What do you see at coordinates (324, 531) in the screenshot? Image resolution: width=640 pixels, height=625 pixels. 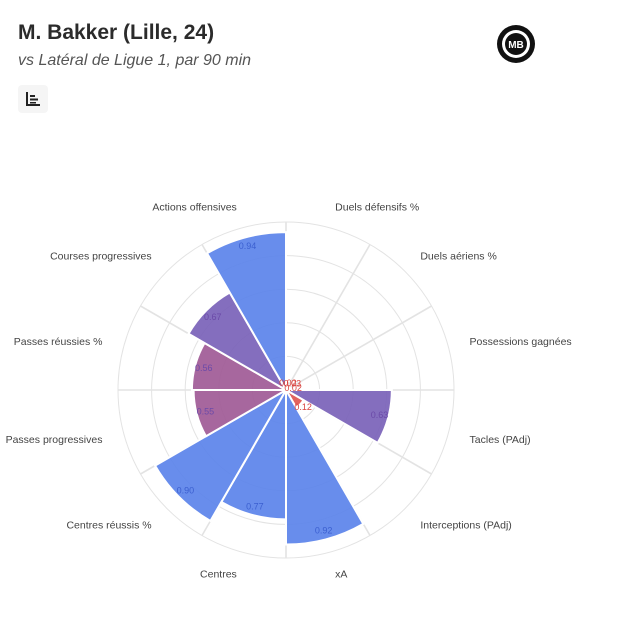 I see `value-label: 0.92` at bounding box center [324, 531].